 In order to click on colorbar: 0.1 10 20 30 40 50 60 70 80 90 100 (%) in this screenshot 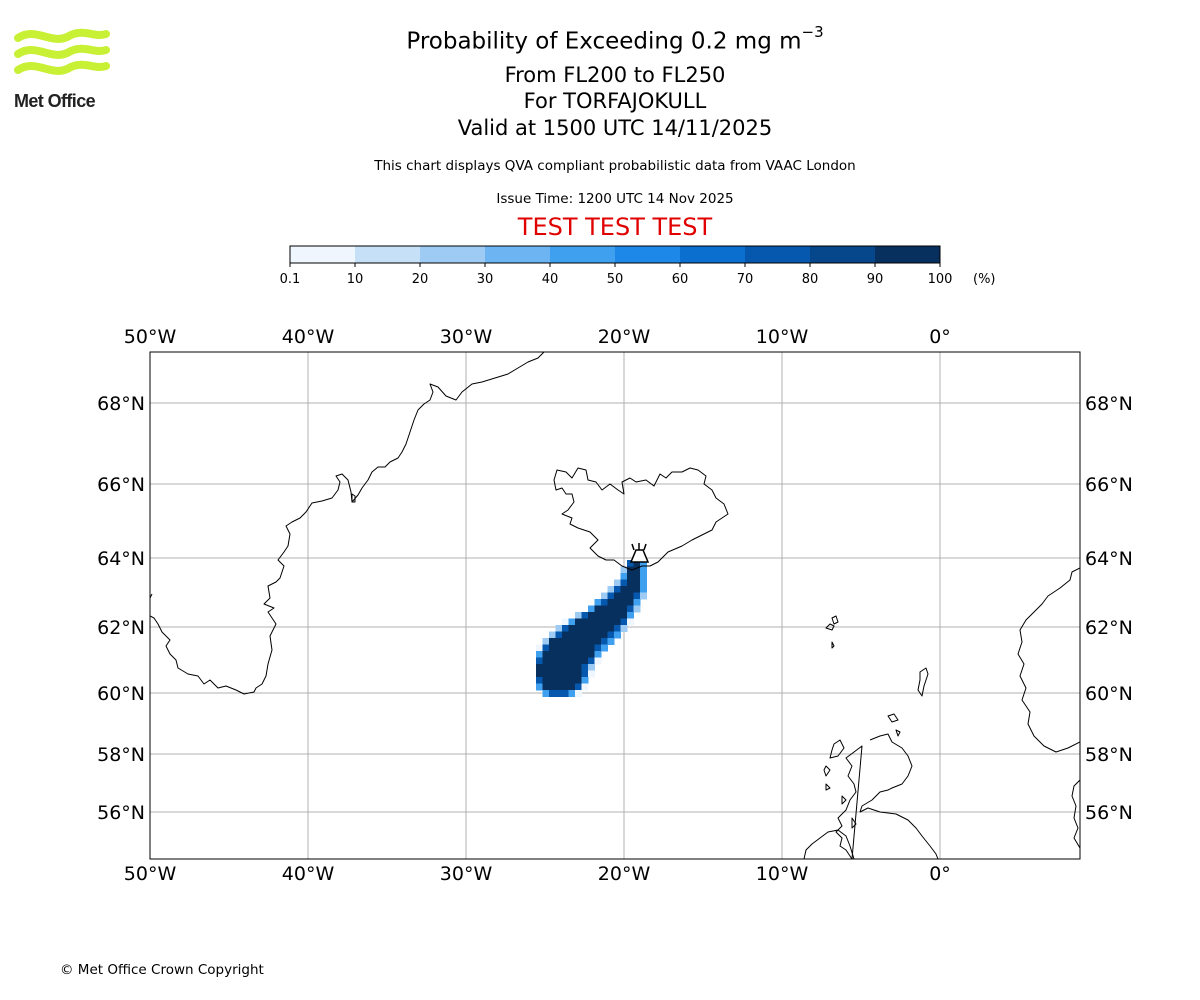, I will do `click(638, 266)`.